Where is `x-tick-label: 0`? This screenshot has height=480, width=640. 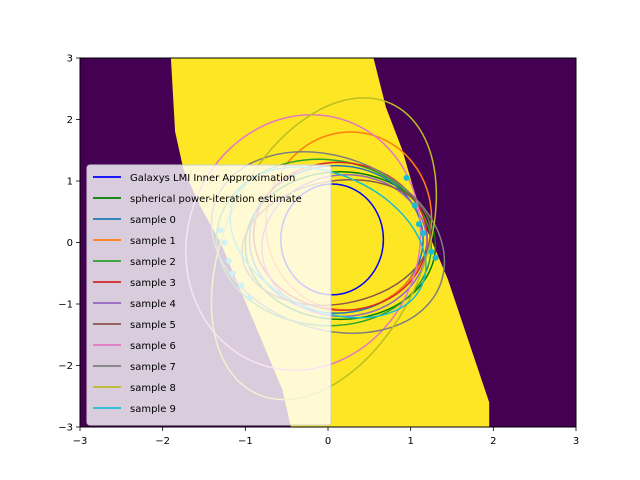 x-tick-label: 0 is located at coordinates (328, 441).